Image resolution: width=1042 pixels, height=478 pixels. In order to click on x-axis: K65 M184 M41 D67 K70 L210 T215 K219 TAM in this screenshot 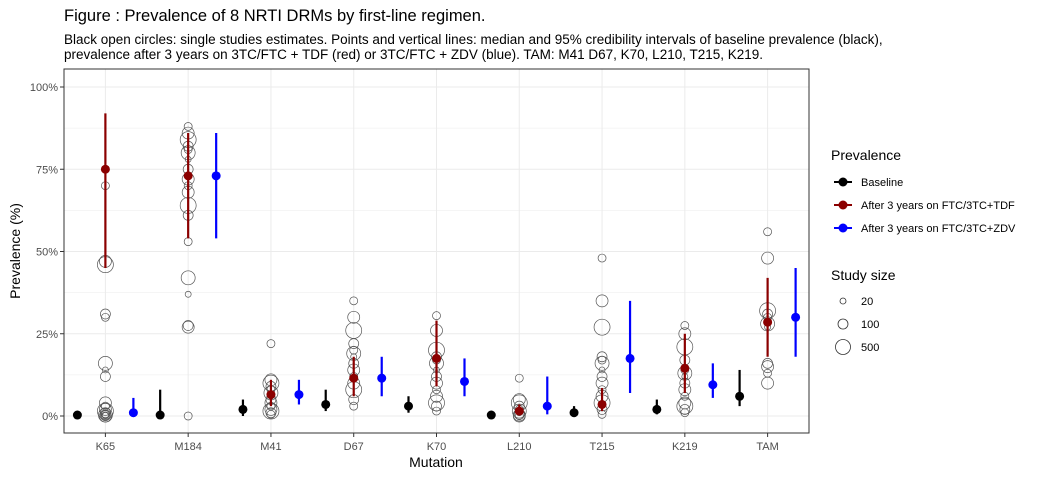, I will do `click(437, 443)`.